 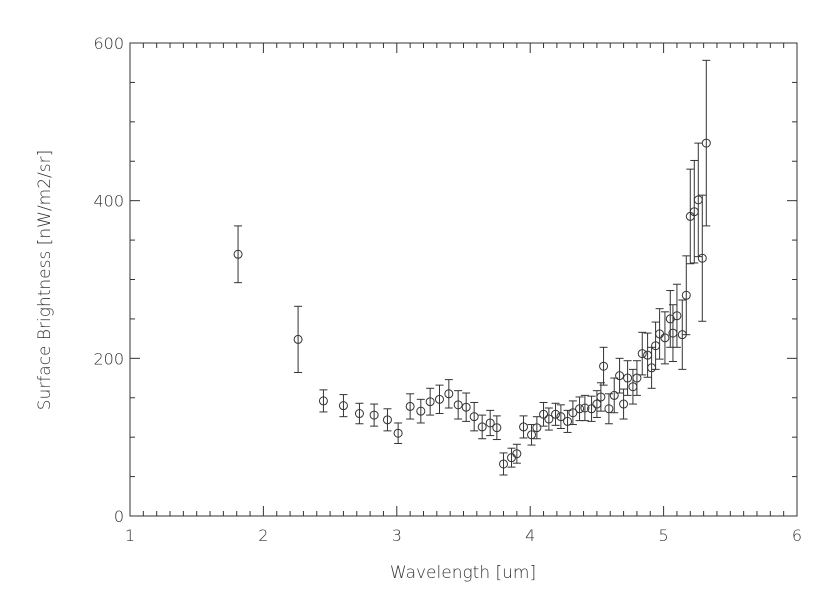 I want to click on x-tick-label: 3, so click(x=397, y=535).